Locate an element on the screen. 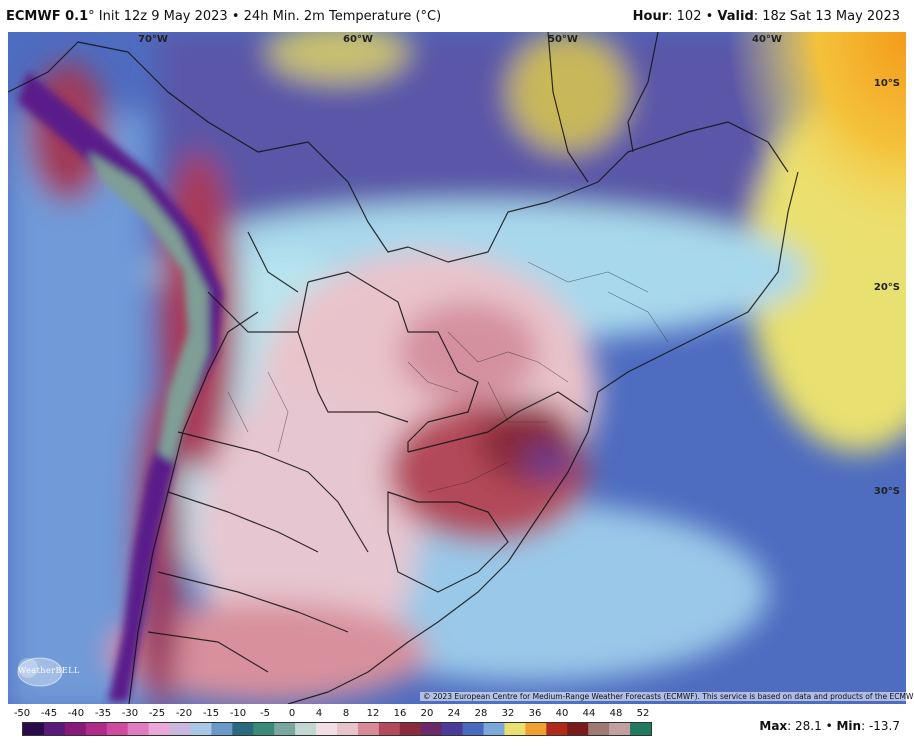  legend-tick: 4 is located at coordinates (319, 713).